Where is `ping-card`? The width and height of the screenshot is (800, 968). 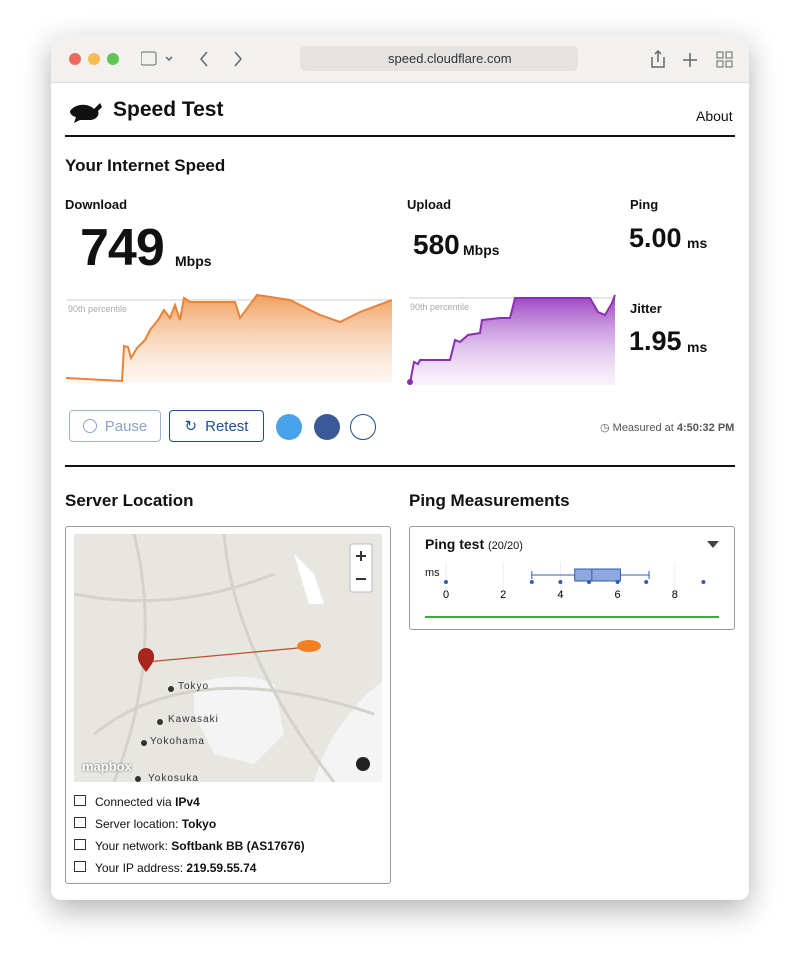 ping-card is located at coordinates (572, 578).